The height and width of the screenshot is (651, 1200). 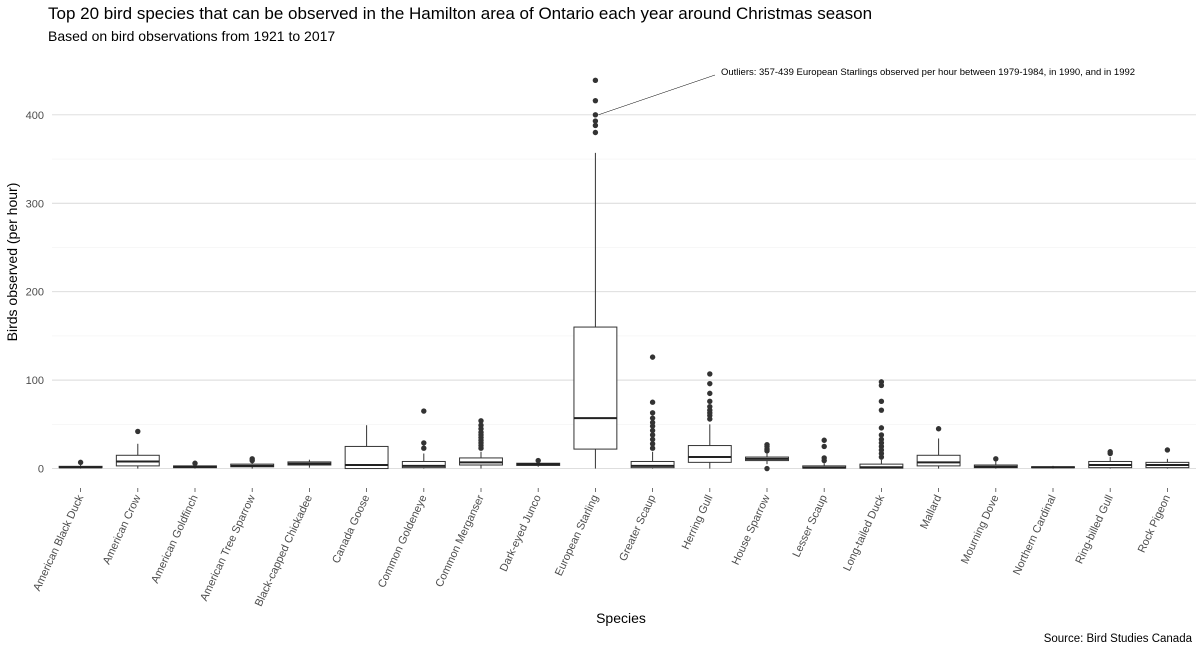 What do you see at coordinates (824, 453) in the screenshot?
I see `box-lesser-scaup` at bounding box center [824, 453].